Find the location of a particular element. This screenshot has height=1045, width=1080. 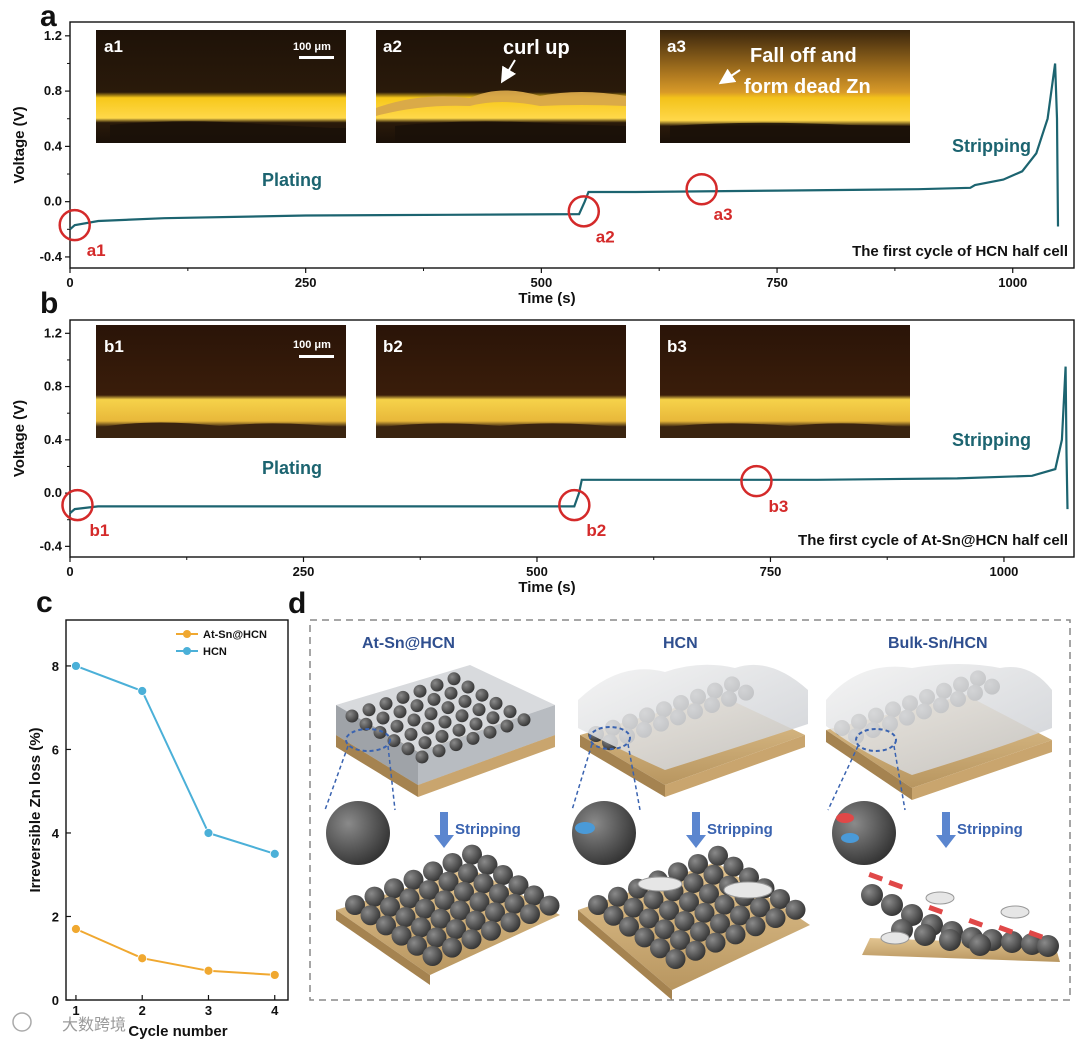

micrograph-b1 is located at coordinates (221, 381).